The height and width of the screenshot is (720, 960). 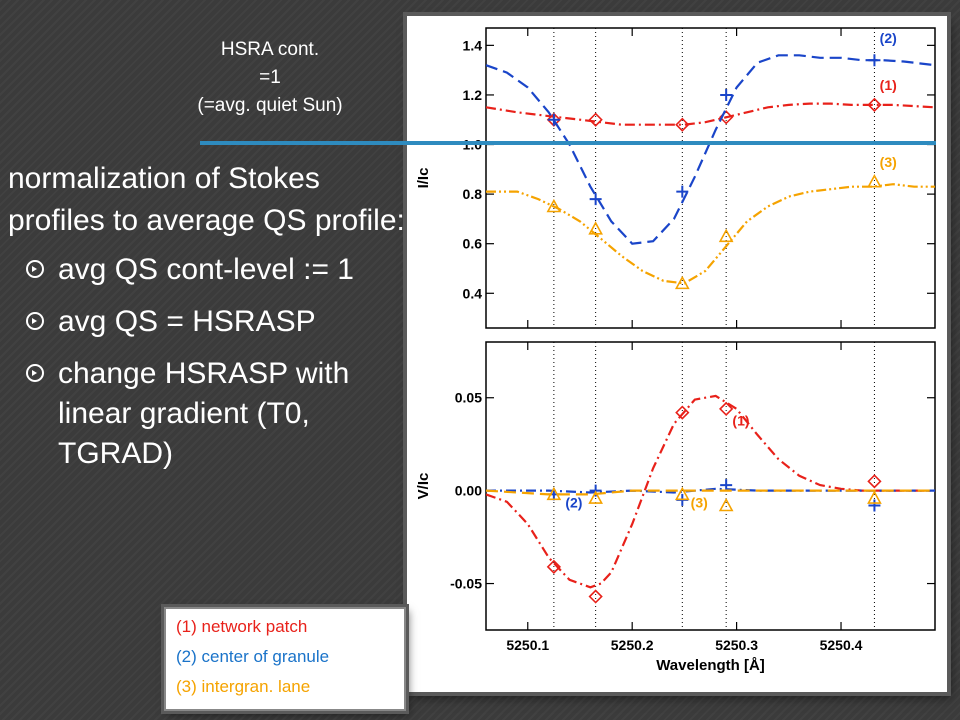 I want to click on legend-item-granule-center: (2) center of granule, so click(x=253, y=656).